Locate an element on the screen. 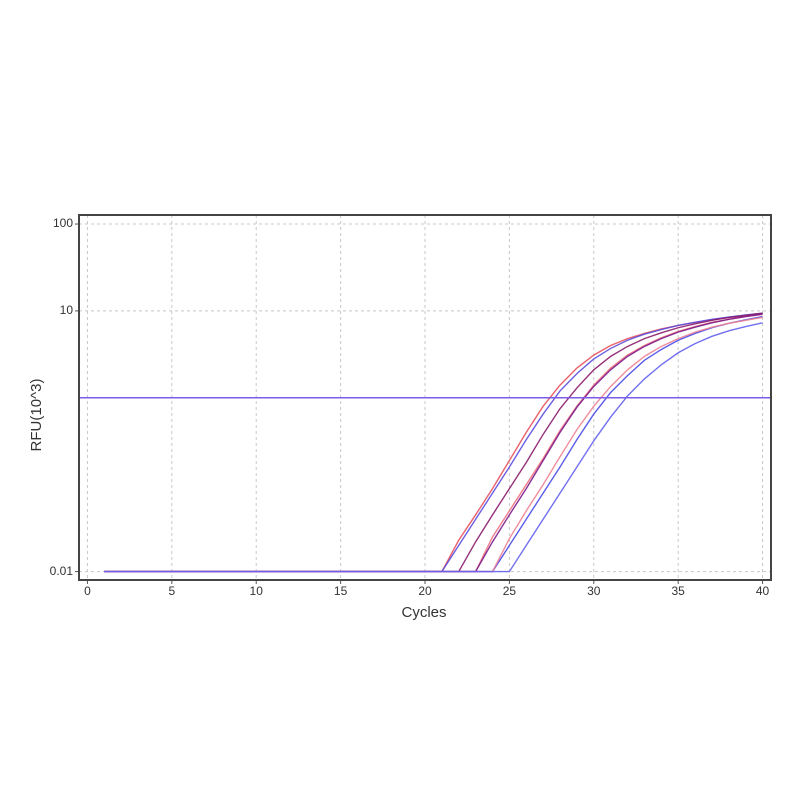  y-tick-label: 0.01 is located at coordinates (62, 571).